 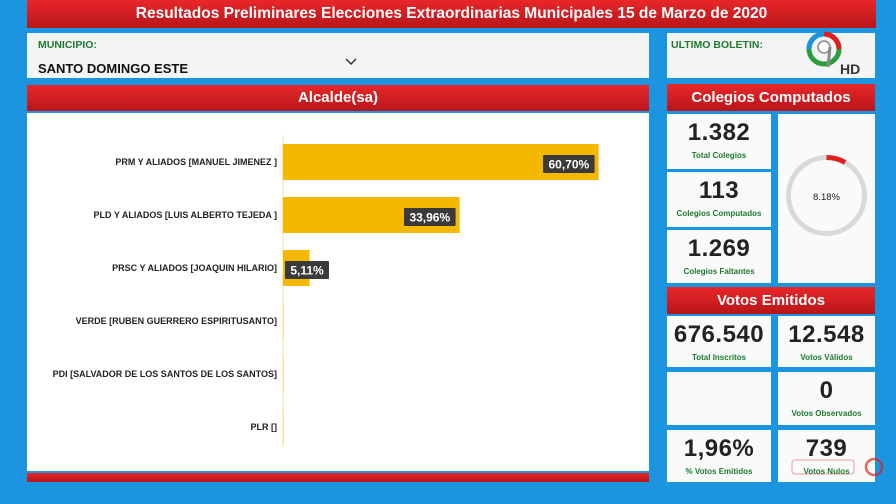 I want to click on colegios-computados-value: 113, so click(x=719, y=190).